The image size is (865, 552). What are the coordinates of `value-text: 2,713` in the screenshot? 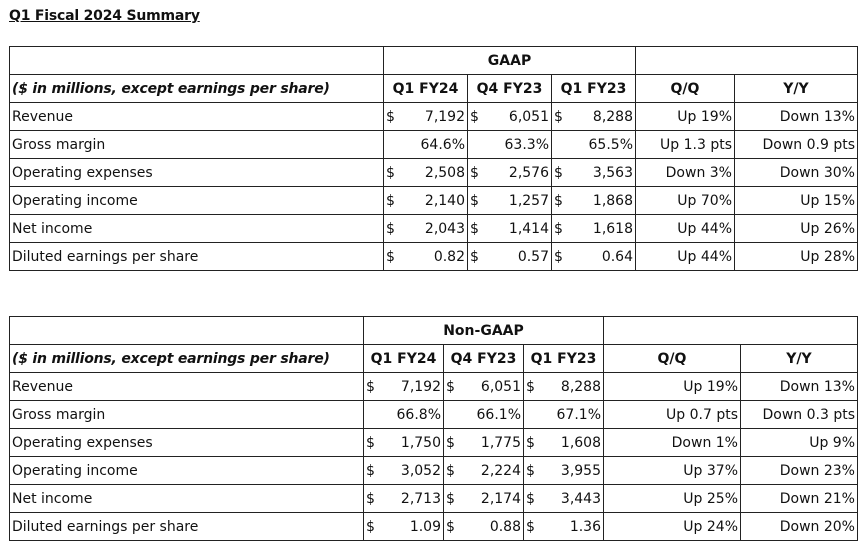 It's located at (420, 498).